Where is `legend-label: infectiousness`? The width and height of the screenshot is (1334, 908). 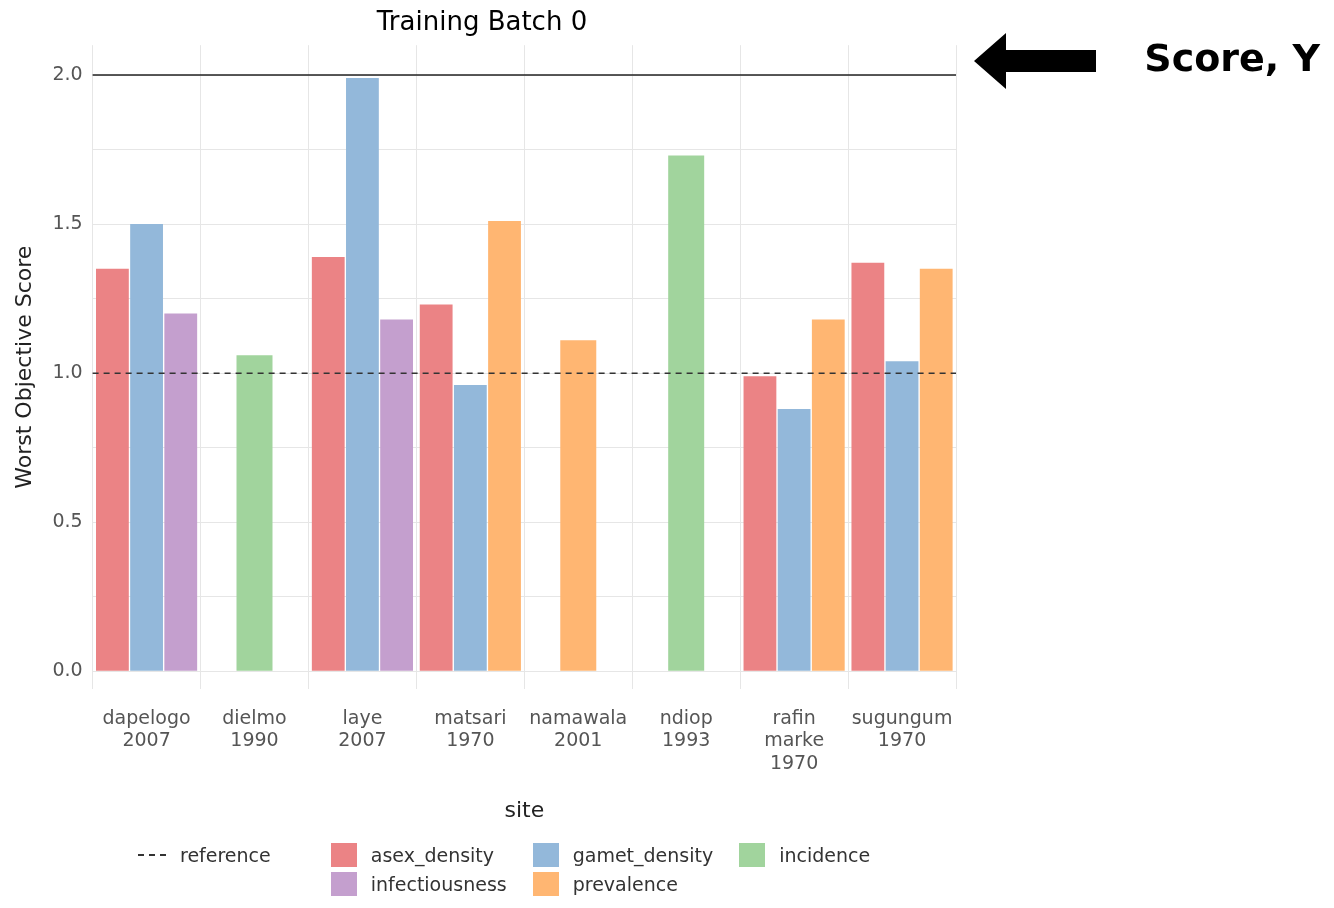
legend-label: infectiousness is located at coordinates (438, 883).